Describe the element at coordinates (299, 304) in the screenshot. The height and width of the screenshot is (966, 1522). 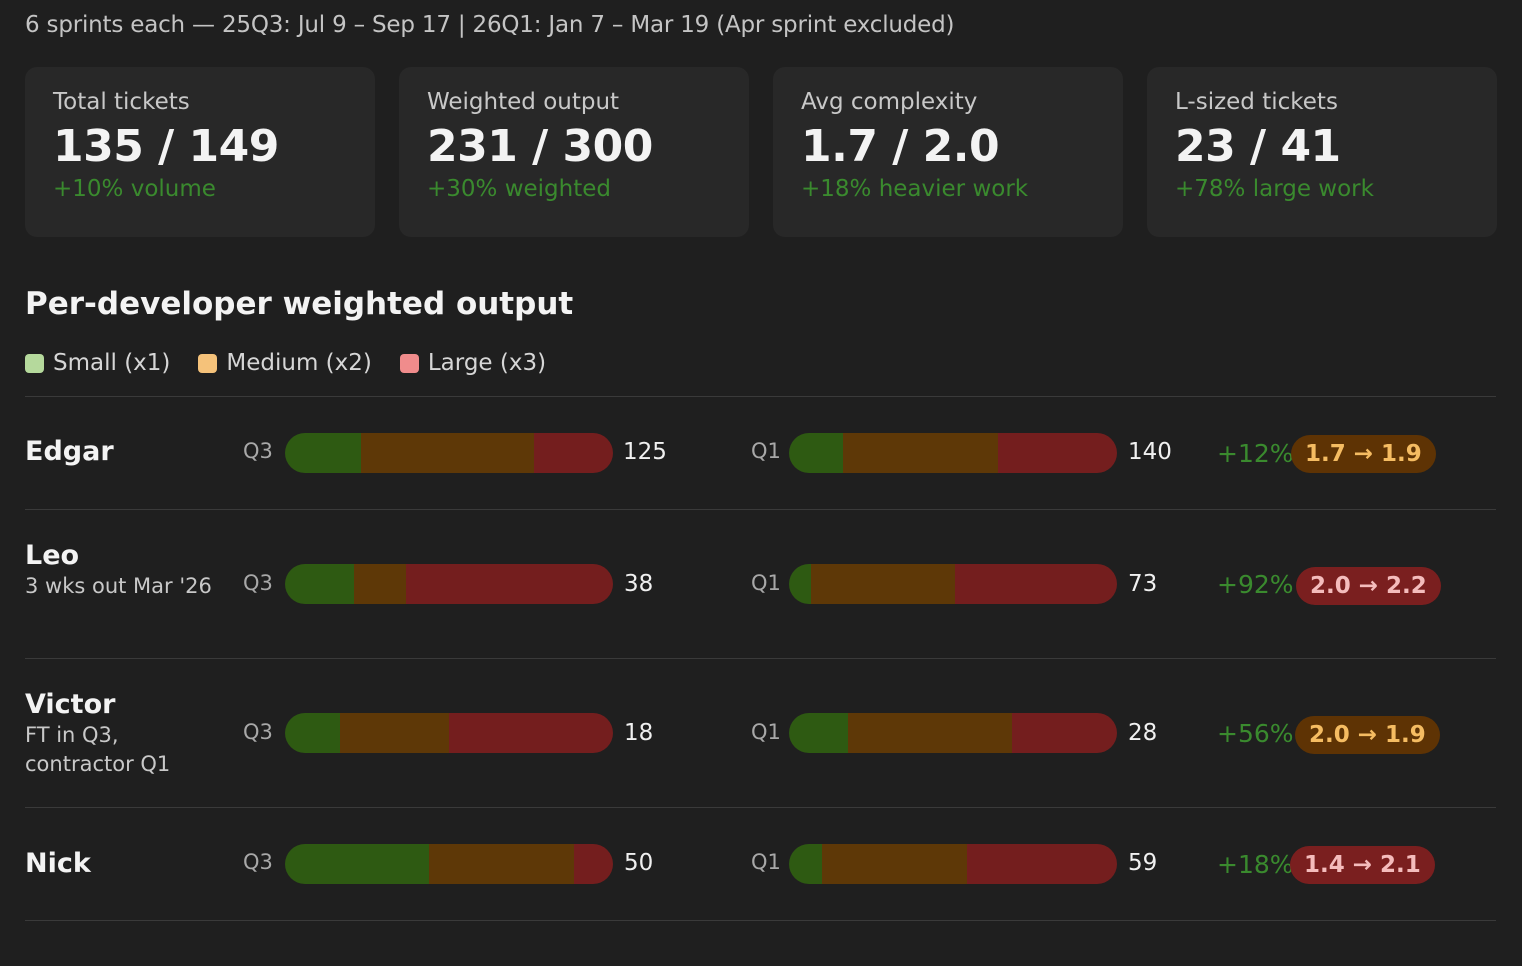
I see `section-title: Per-developer weighted output` at that location.